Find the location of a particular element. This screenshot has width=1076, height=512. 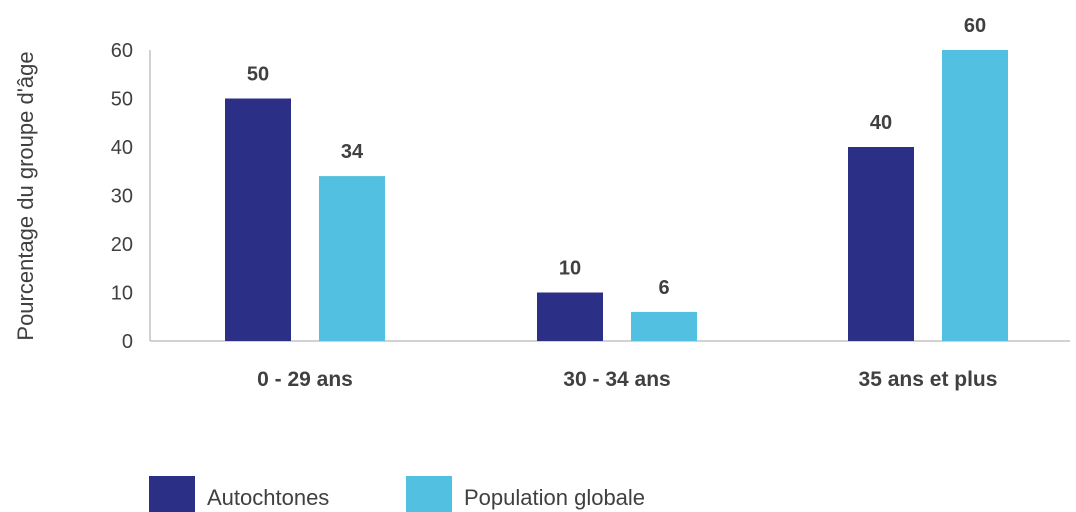

y-tick-label: 30 is located at coordinates (122, 197).